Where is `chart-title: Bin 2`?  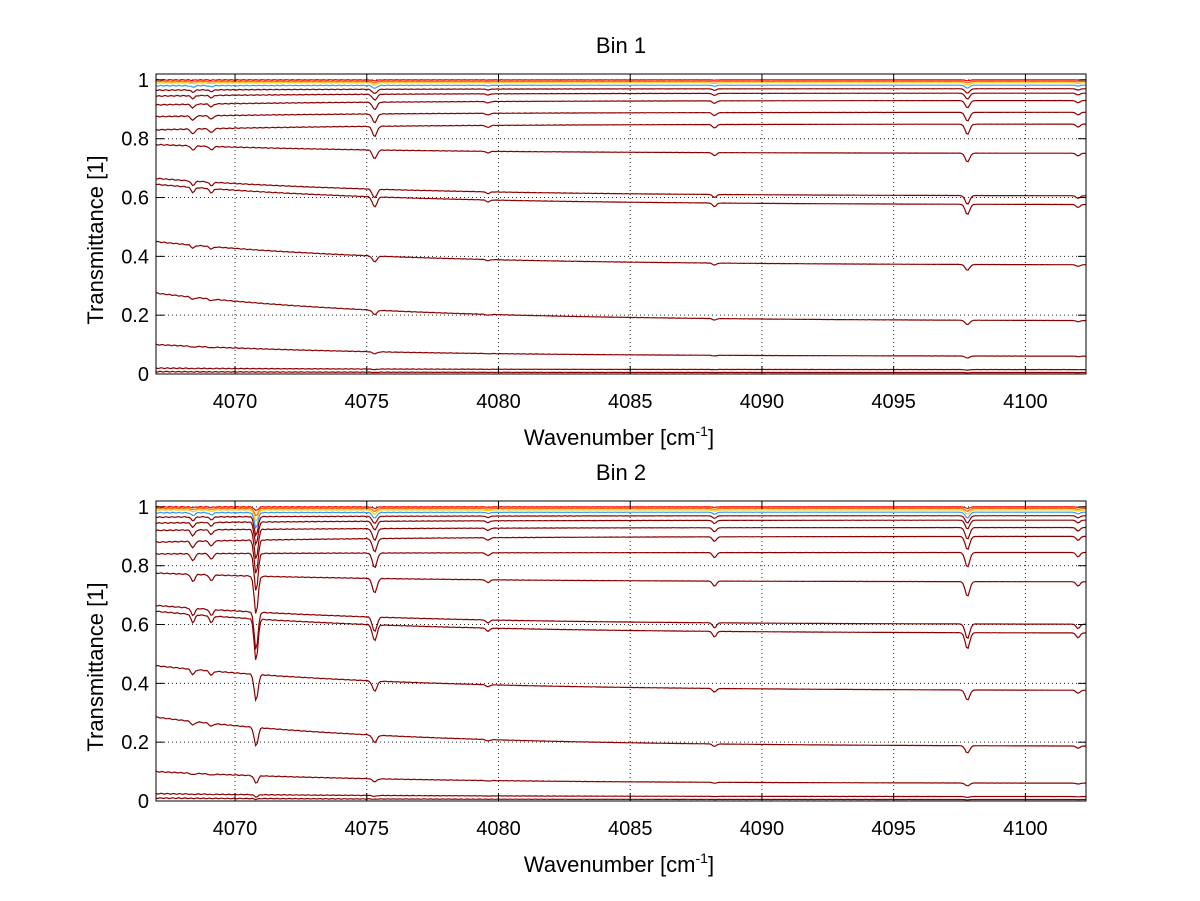
chart-title: Bin 2 is located at coordinates (621, 472).